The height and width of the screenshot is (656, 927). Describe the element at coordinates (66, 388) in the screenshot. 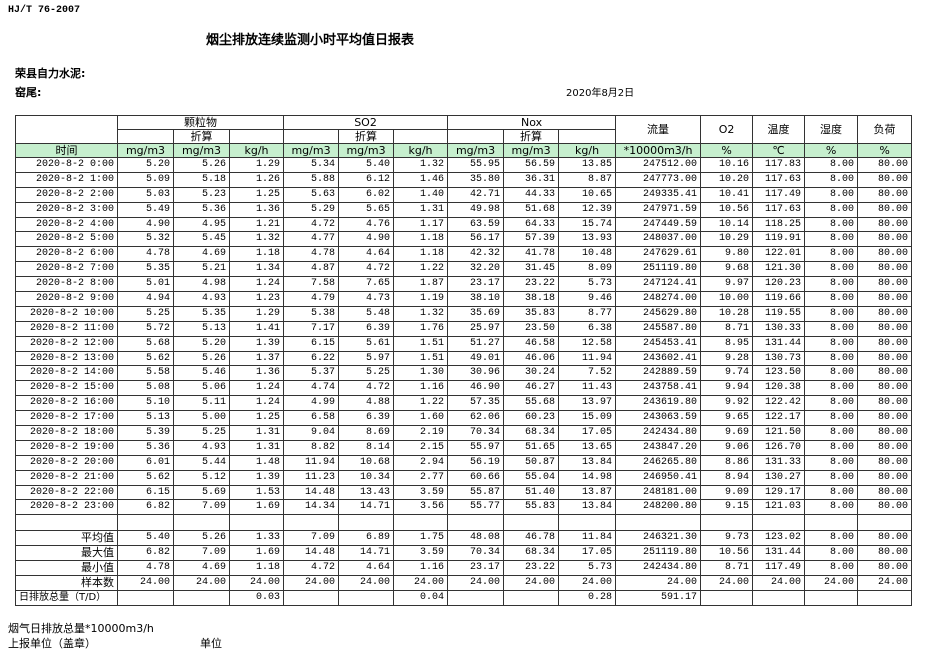

I see `time-cell: 2020-8-2 15:00` at that location.